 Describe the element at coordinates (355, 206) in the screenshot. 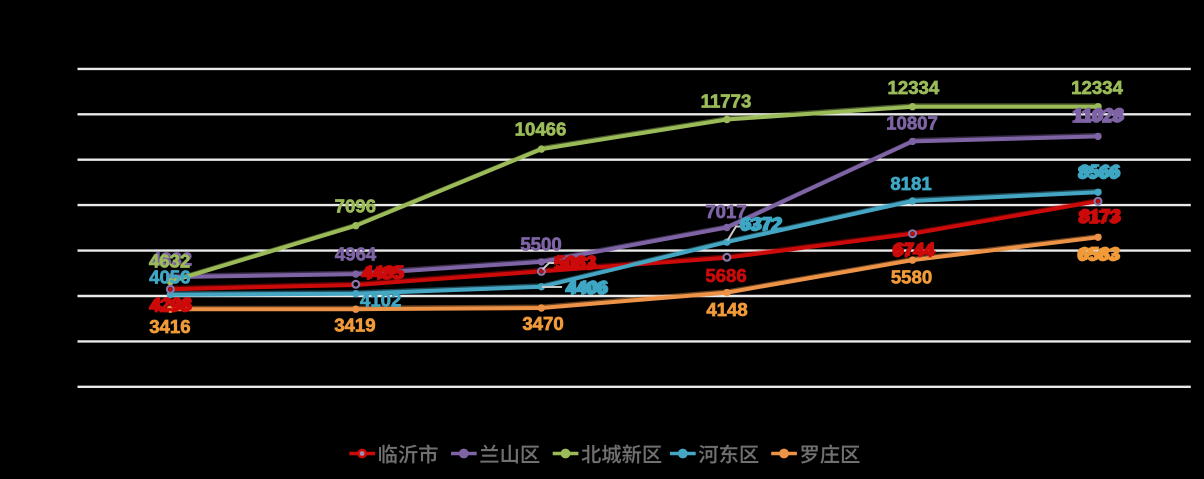

I see `svg-text: 7096` at that location.